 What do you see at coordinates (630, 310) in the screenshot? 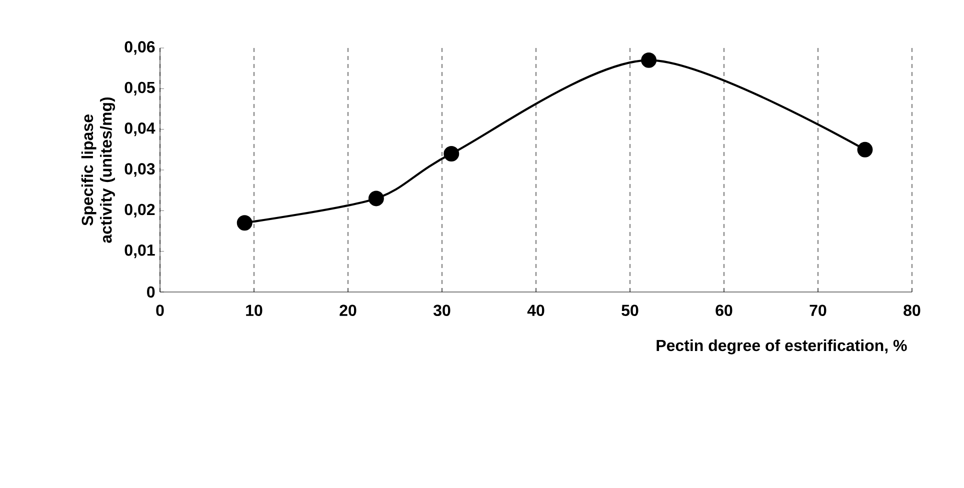
I see `x-tick-label: 50` at bounding box center [630, 310].